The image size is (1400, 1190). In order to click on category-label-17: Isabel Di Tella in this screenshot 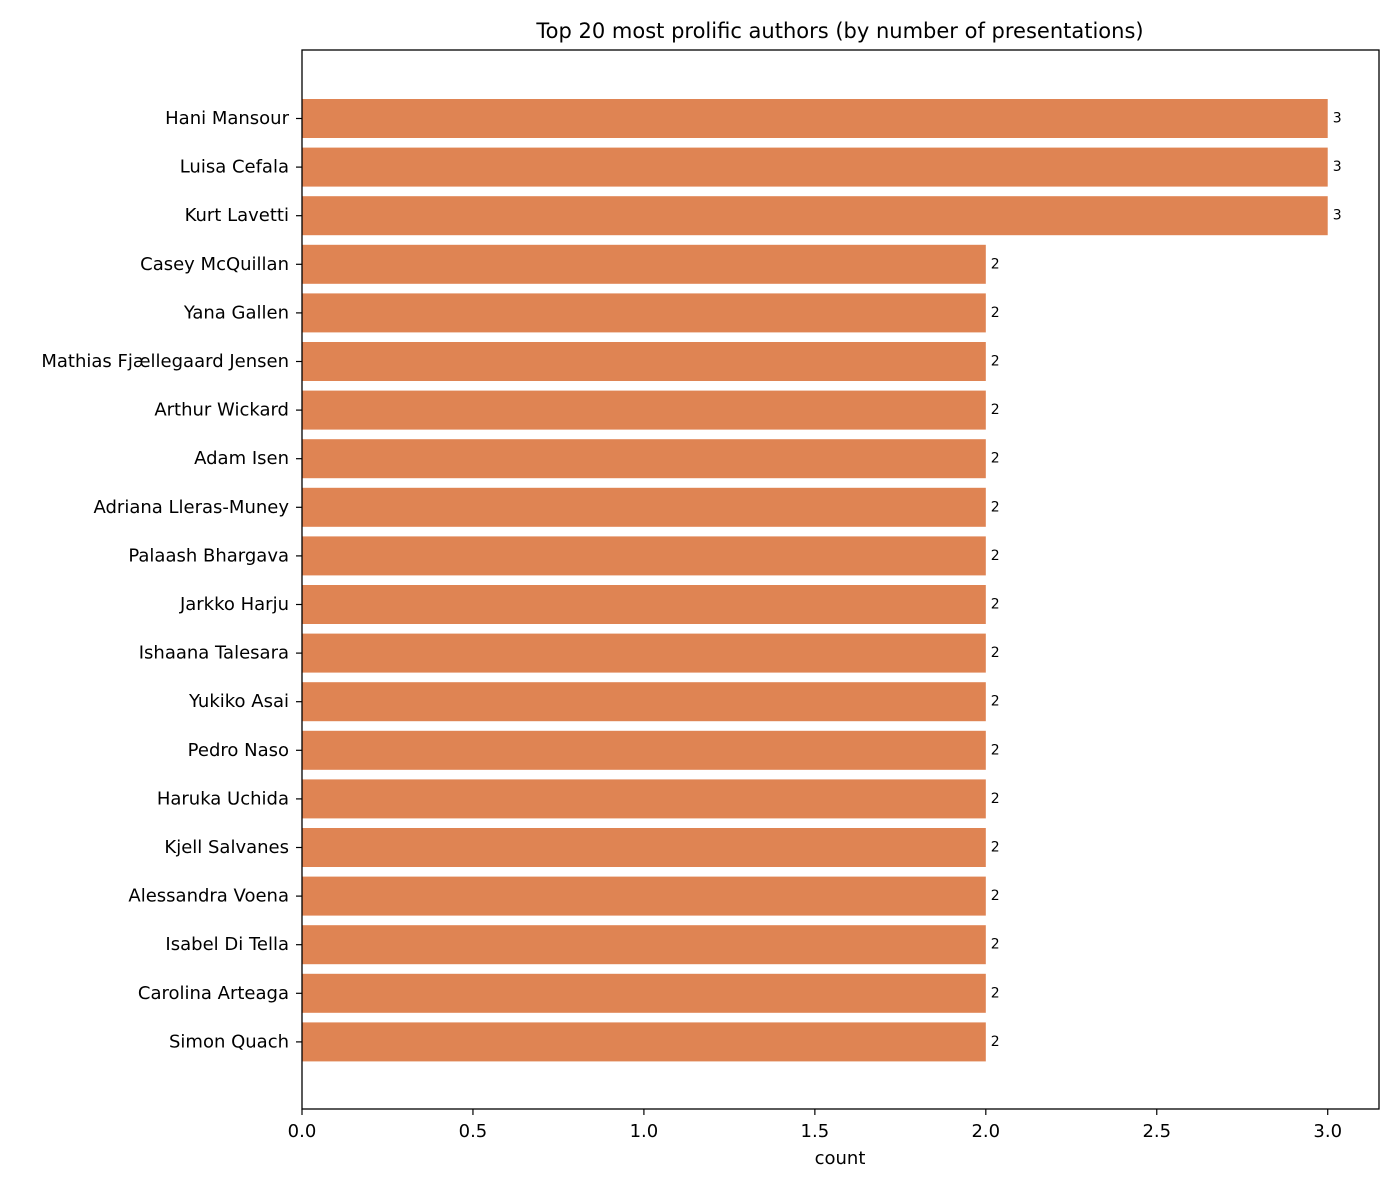, I will do `click(227, 944)`.